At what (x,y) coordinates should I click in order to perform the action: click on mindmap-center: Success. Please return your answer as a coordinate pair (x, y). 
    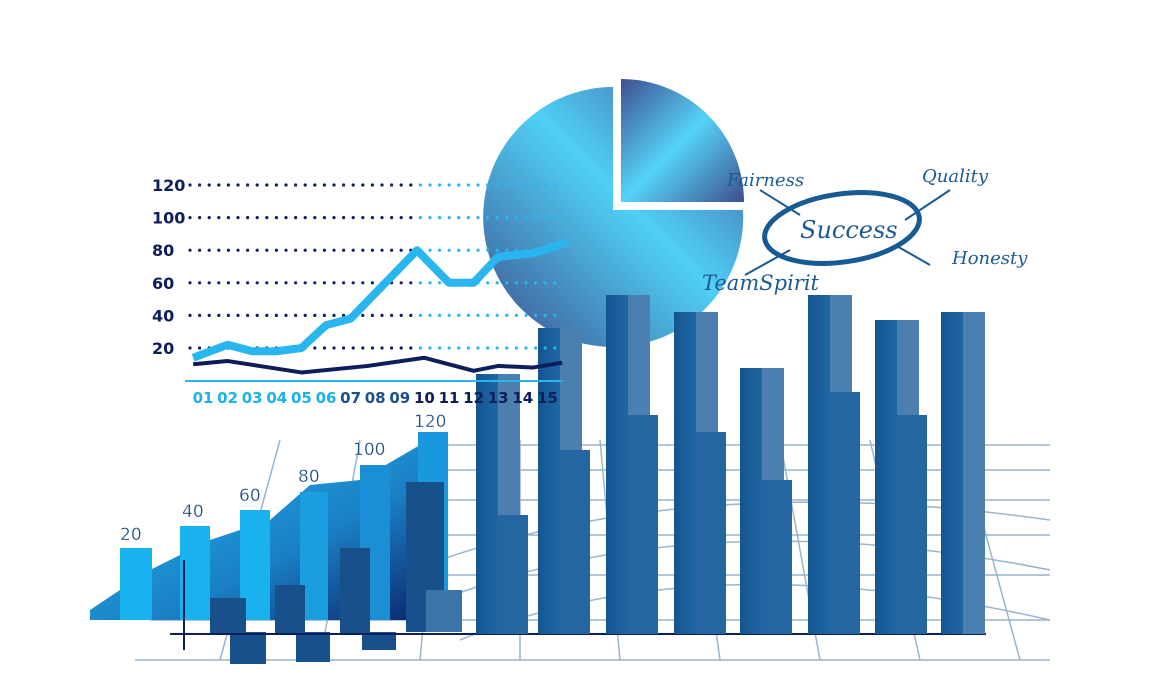
    Looking at the image, I should click on (849, 230).